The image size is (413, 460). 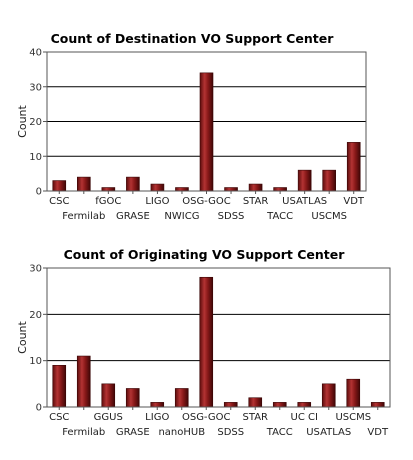 I want to click on x-tick-label: fGOC, so click(x=108, y=201).